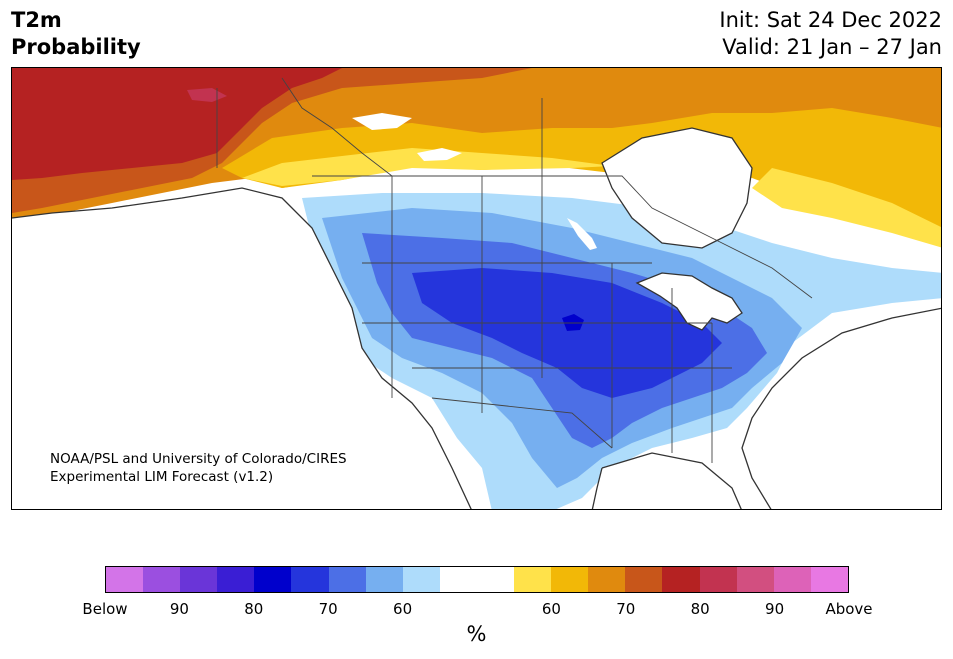  Describe the element at coordinates (667, 481) in the screenshot. I see `gulf-of-mexico` at that location.